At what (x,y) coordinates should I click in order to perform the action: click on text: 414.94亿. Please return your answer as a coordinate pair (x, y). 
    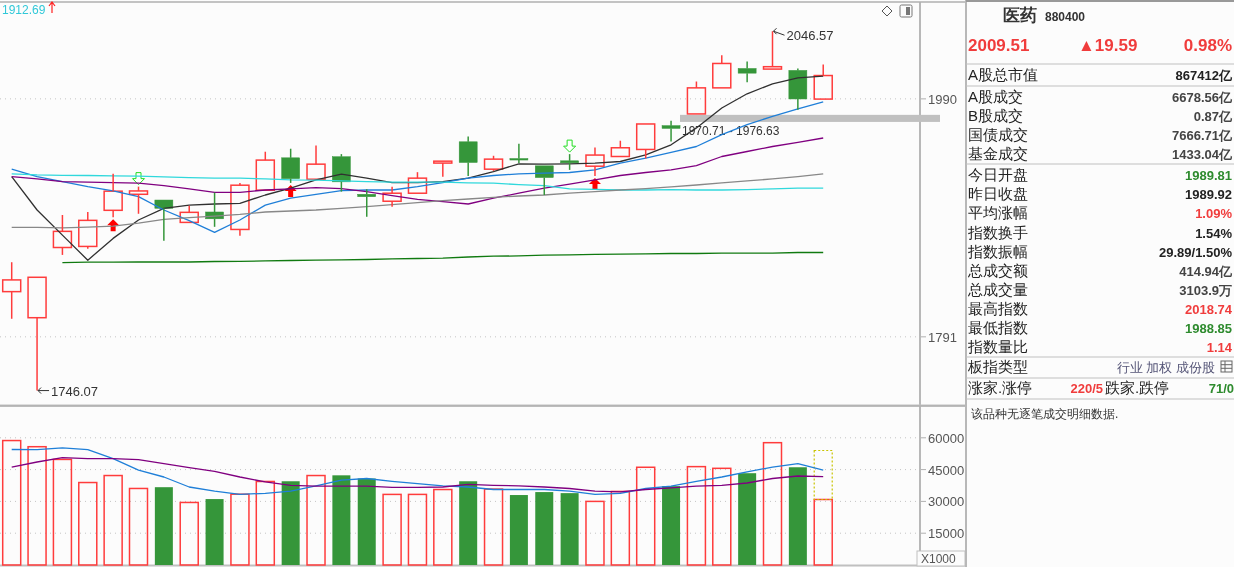
    Looking at the image, I should click on (1206, 271).